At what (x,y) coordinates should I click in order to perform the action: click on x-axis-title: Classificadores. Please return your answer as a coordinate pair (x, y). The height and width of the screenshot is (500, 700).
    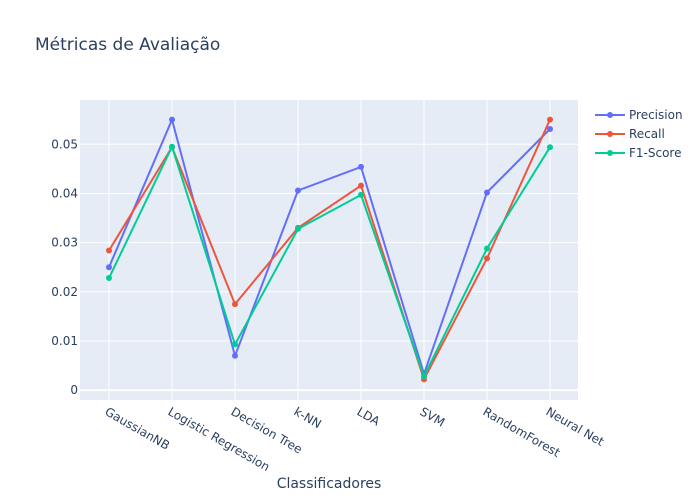
    Looking at the image, I should click on (329, 484).